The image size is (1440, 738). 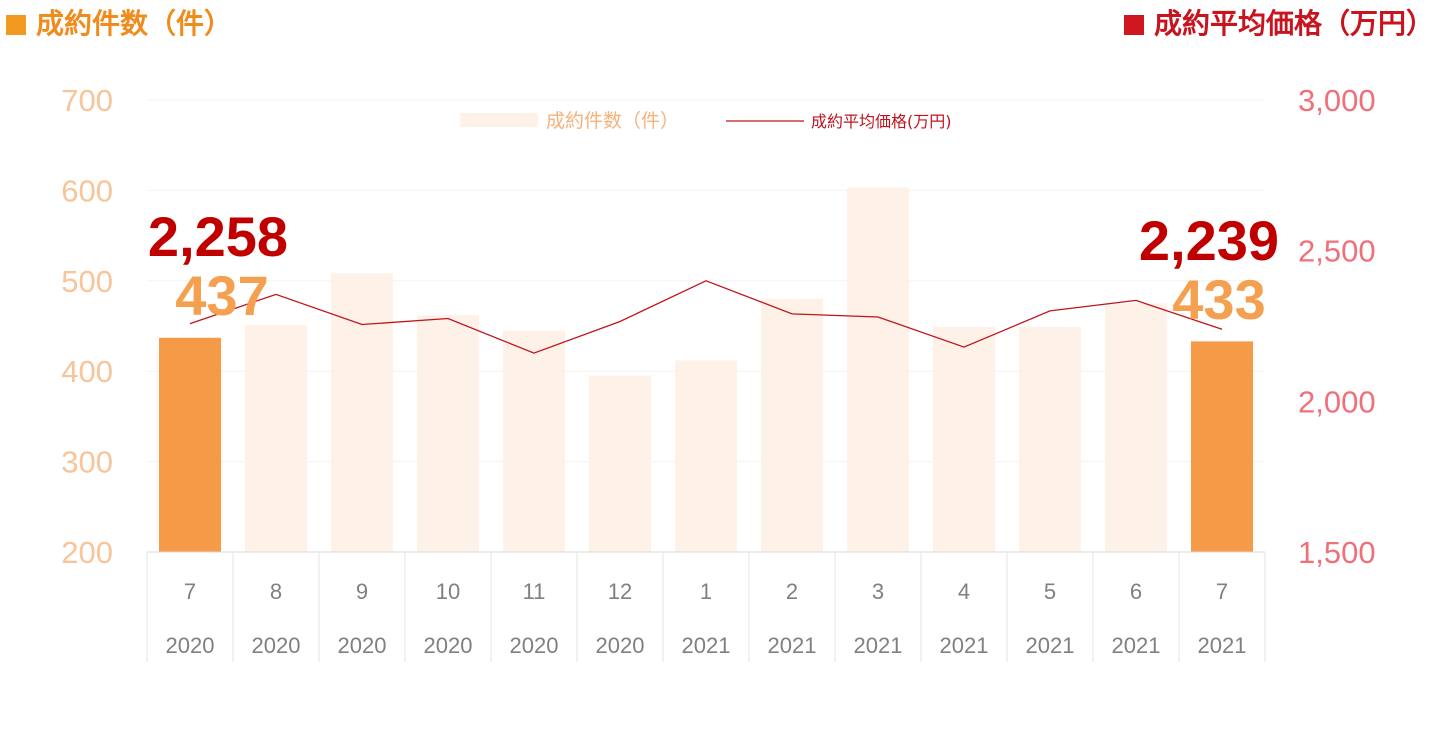 I want to click on x-tick-month: 3, so click(x=878, y=591).